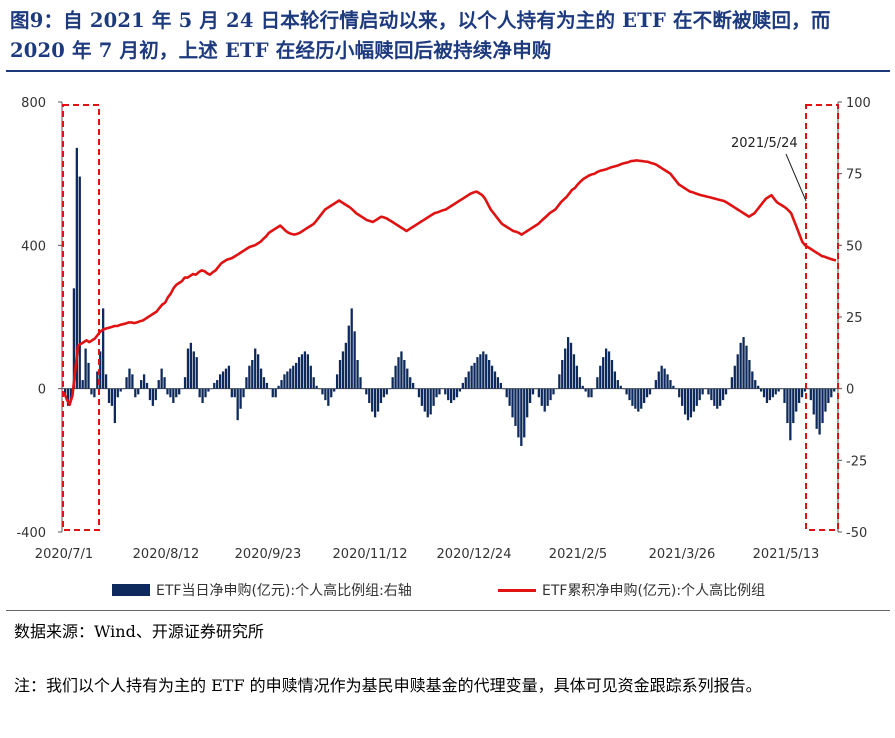 This screenshot has width=895, height=738. I want to click on left-tick-label: -400, so click(31, 533).